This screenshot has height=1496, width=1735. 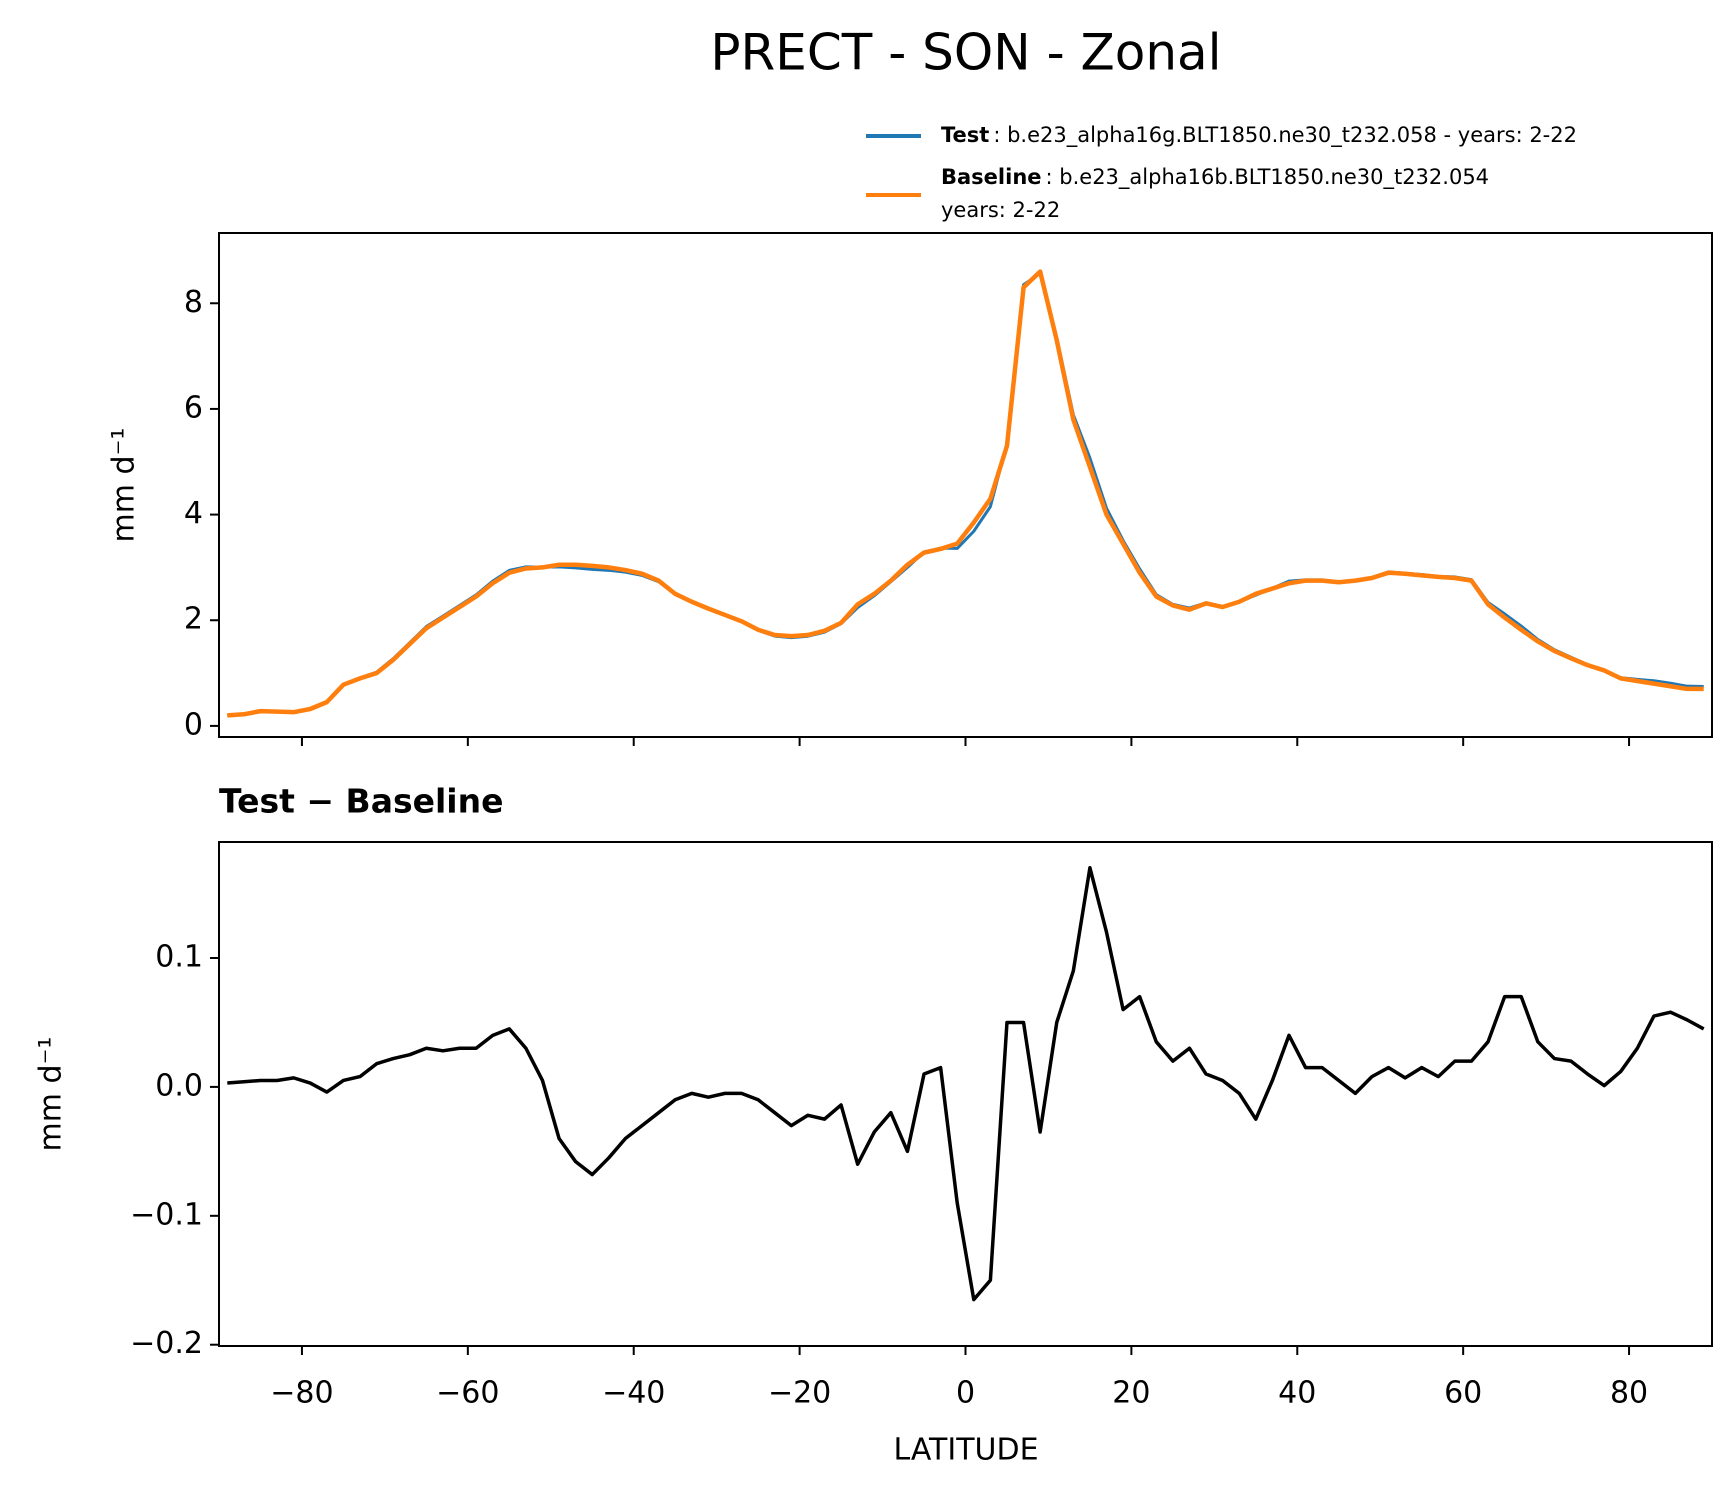 What do you see at coordinates (166, 1343) in the screenshot?
I see `y-tick-label: −0.2` at bounding box center [166, 1343].